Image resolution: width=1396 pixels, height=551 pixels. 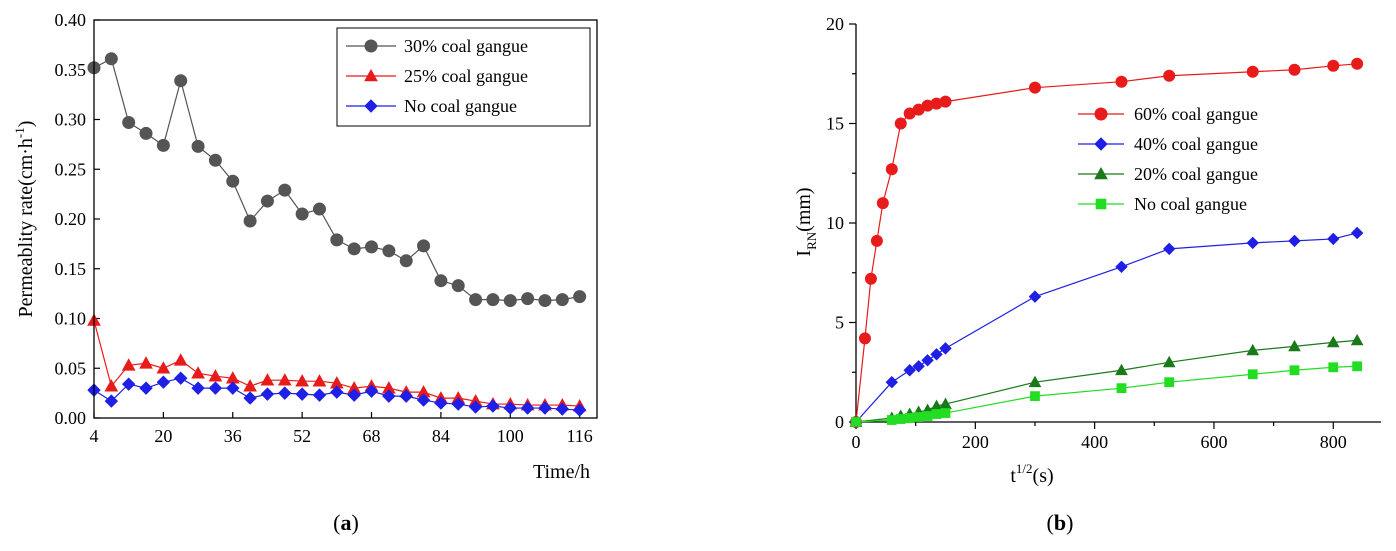 What do you see at coordinates (1196, 144) in the screenshot?
I see `chart-b-legend-label: 40% coal gangue` at bounding box center [1196, 144].